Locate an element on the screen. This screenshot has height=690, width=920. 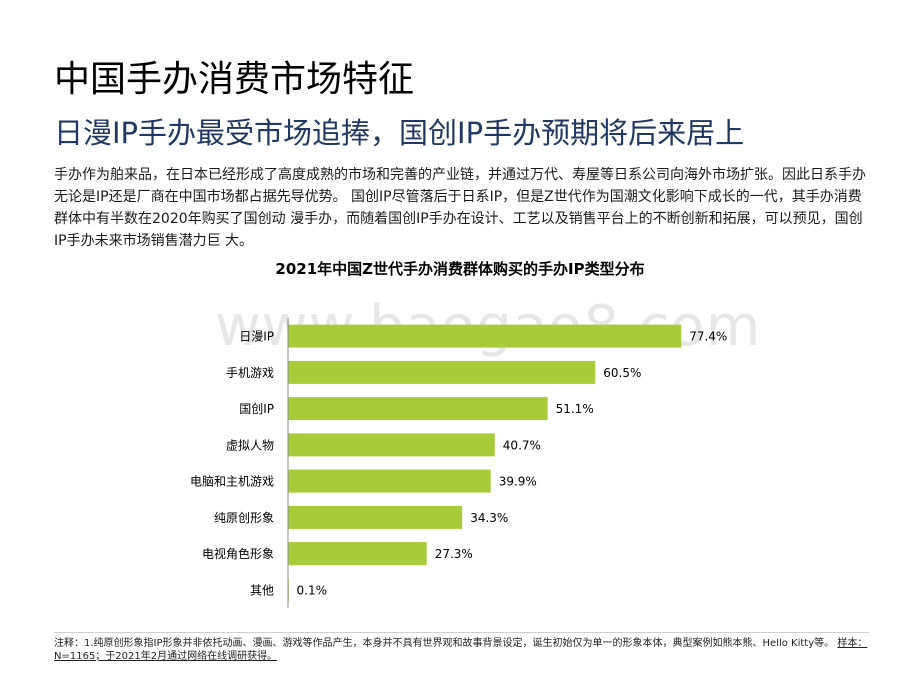
page-title: 中国手办消费市场特征 is located at coordinates (234, 79).